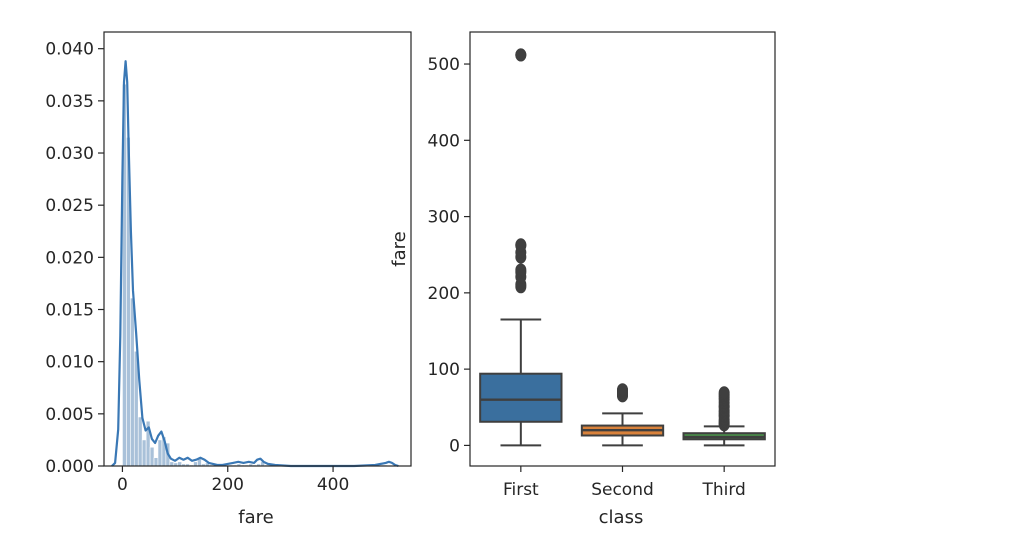 The height and width of the screenshot is (556, 1018). I want to click on left-x-tick-label: 200, so click(228, 485).